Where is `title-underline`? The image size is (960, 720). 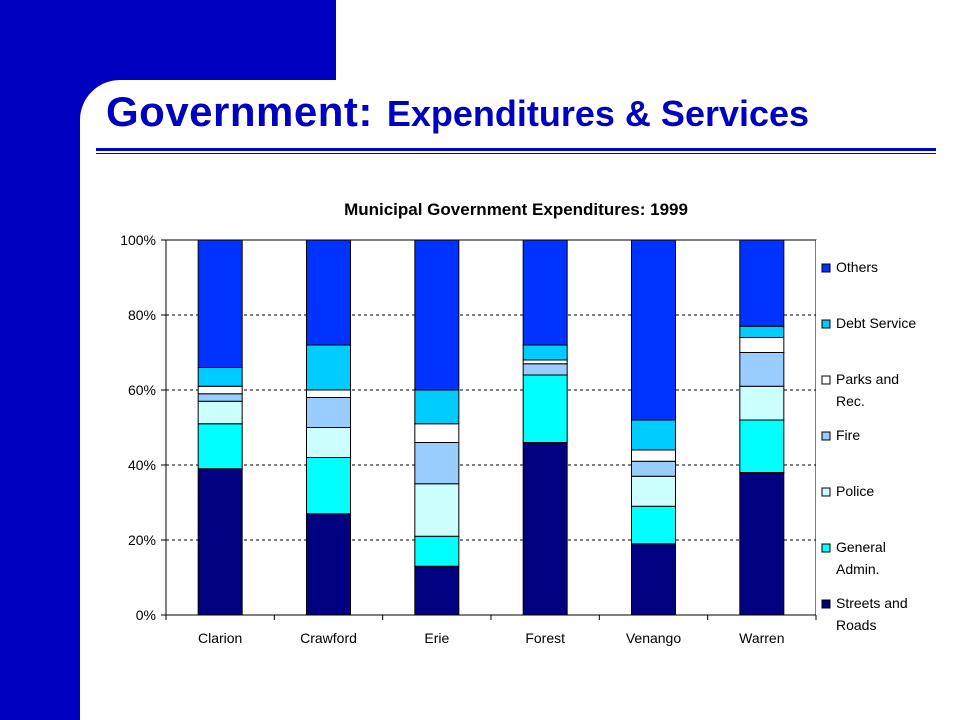
title-underline is located at coordinates (516, 149).